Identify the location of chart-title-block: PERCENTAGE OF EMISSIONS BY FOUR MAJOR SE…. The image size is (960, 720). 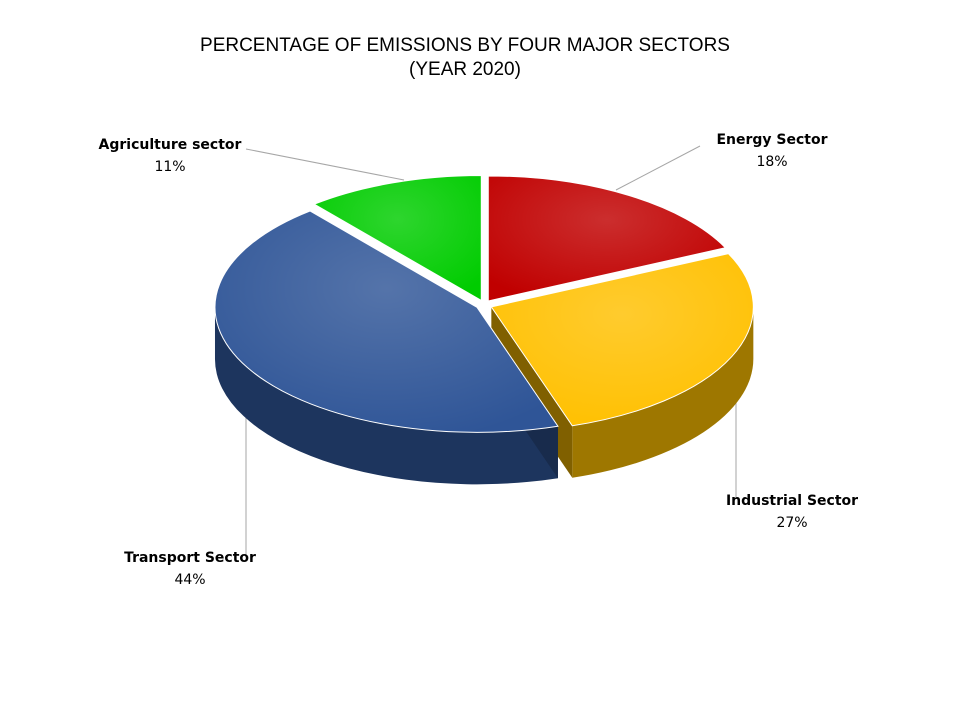
(465, 58).